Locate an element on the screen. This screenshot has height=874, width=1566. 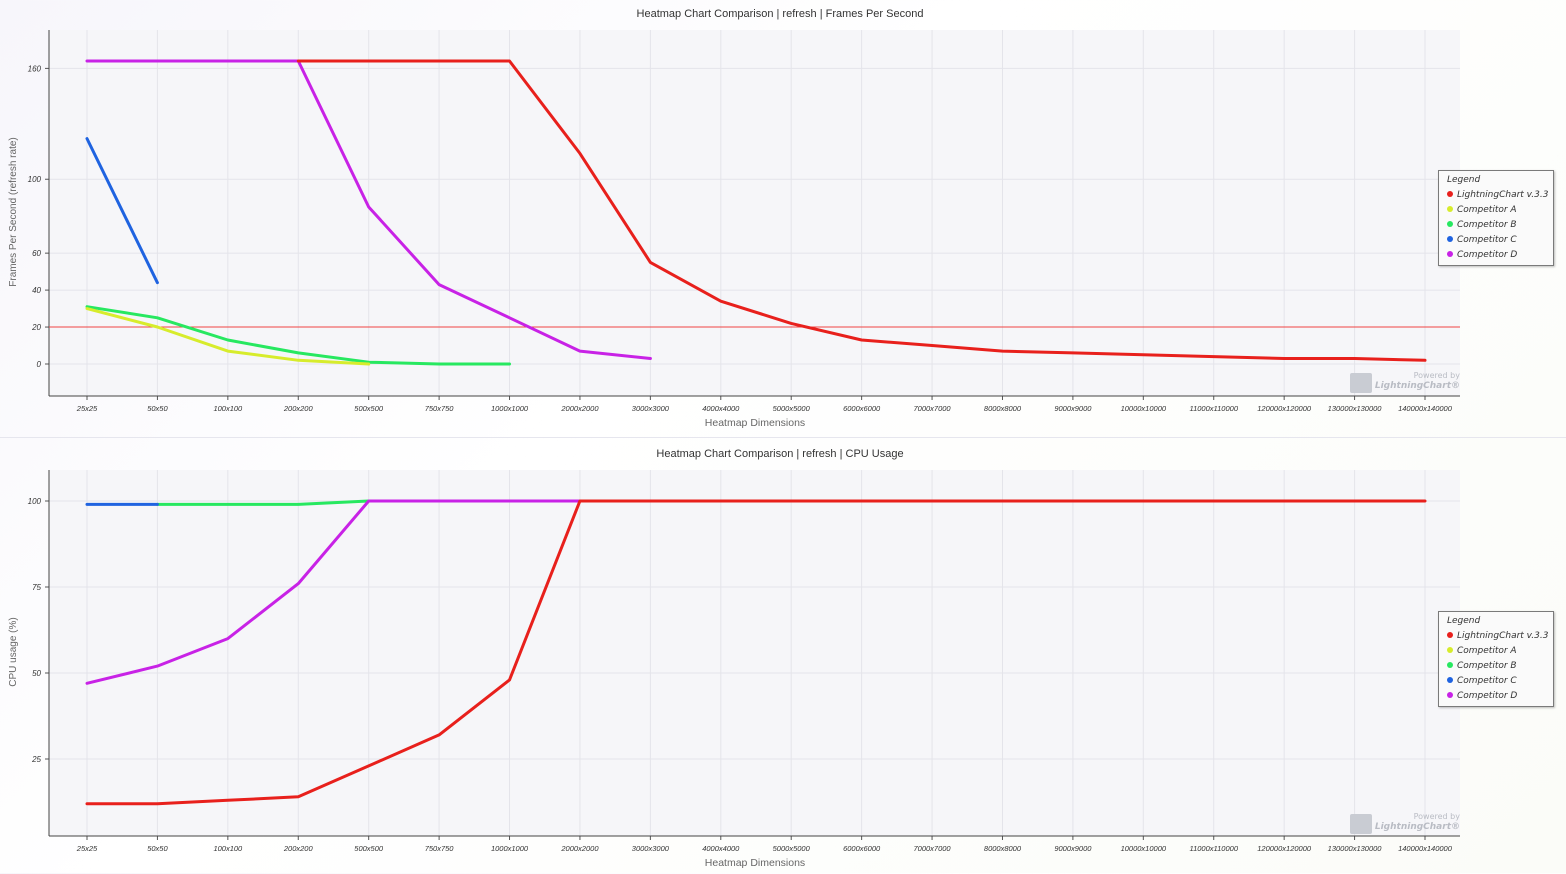
y-tick-label: 40 is located at coordinates (36, 290).